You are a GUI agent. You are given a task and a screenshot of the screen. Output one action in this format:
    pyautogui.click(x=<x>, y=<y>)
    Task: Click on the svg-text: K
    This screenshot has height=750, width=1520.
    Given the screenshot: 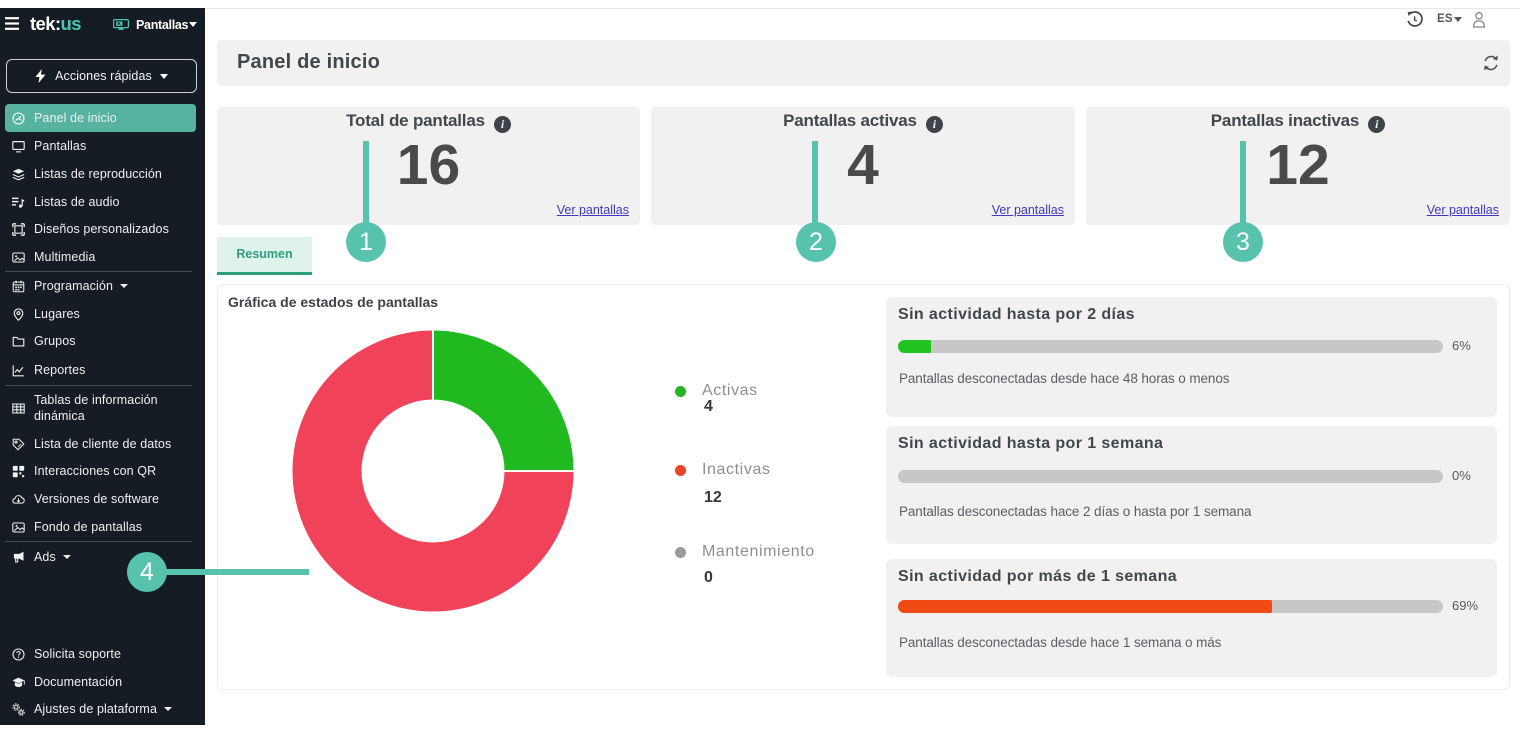 What is the action you would take?
    pyautogui.click(x=119, y=25)
    